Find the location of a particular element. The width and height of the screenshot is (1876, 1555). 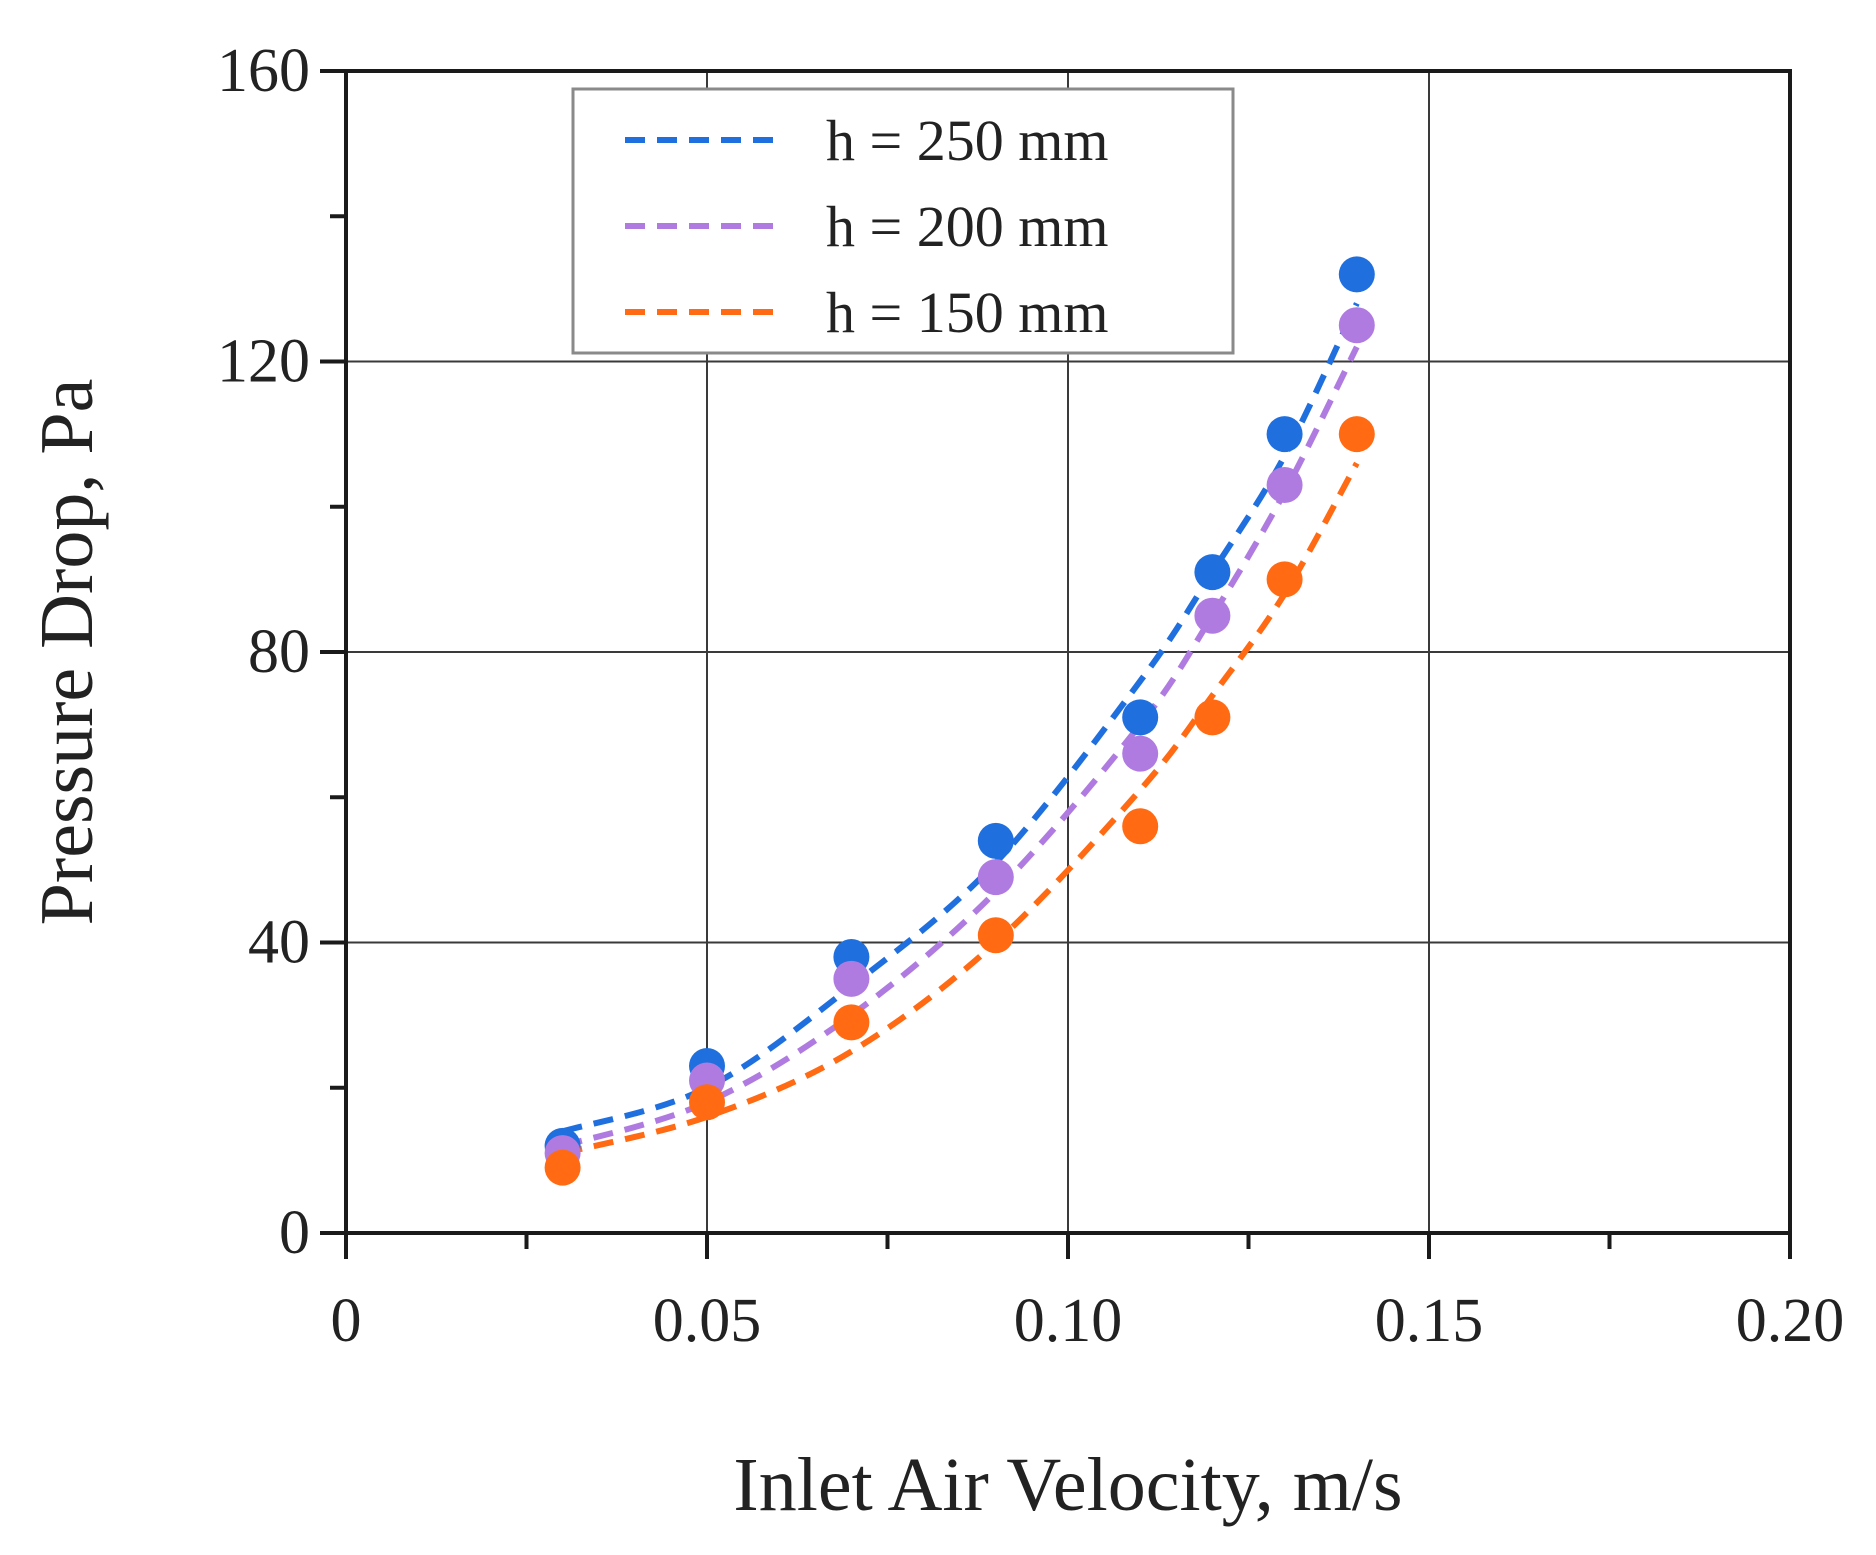

x-tick-label: 0.20 is located at coordinates (1790, 1321).